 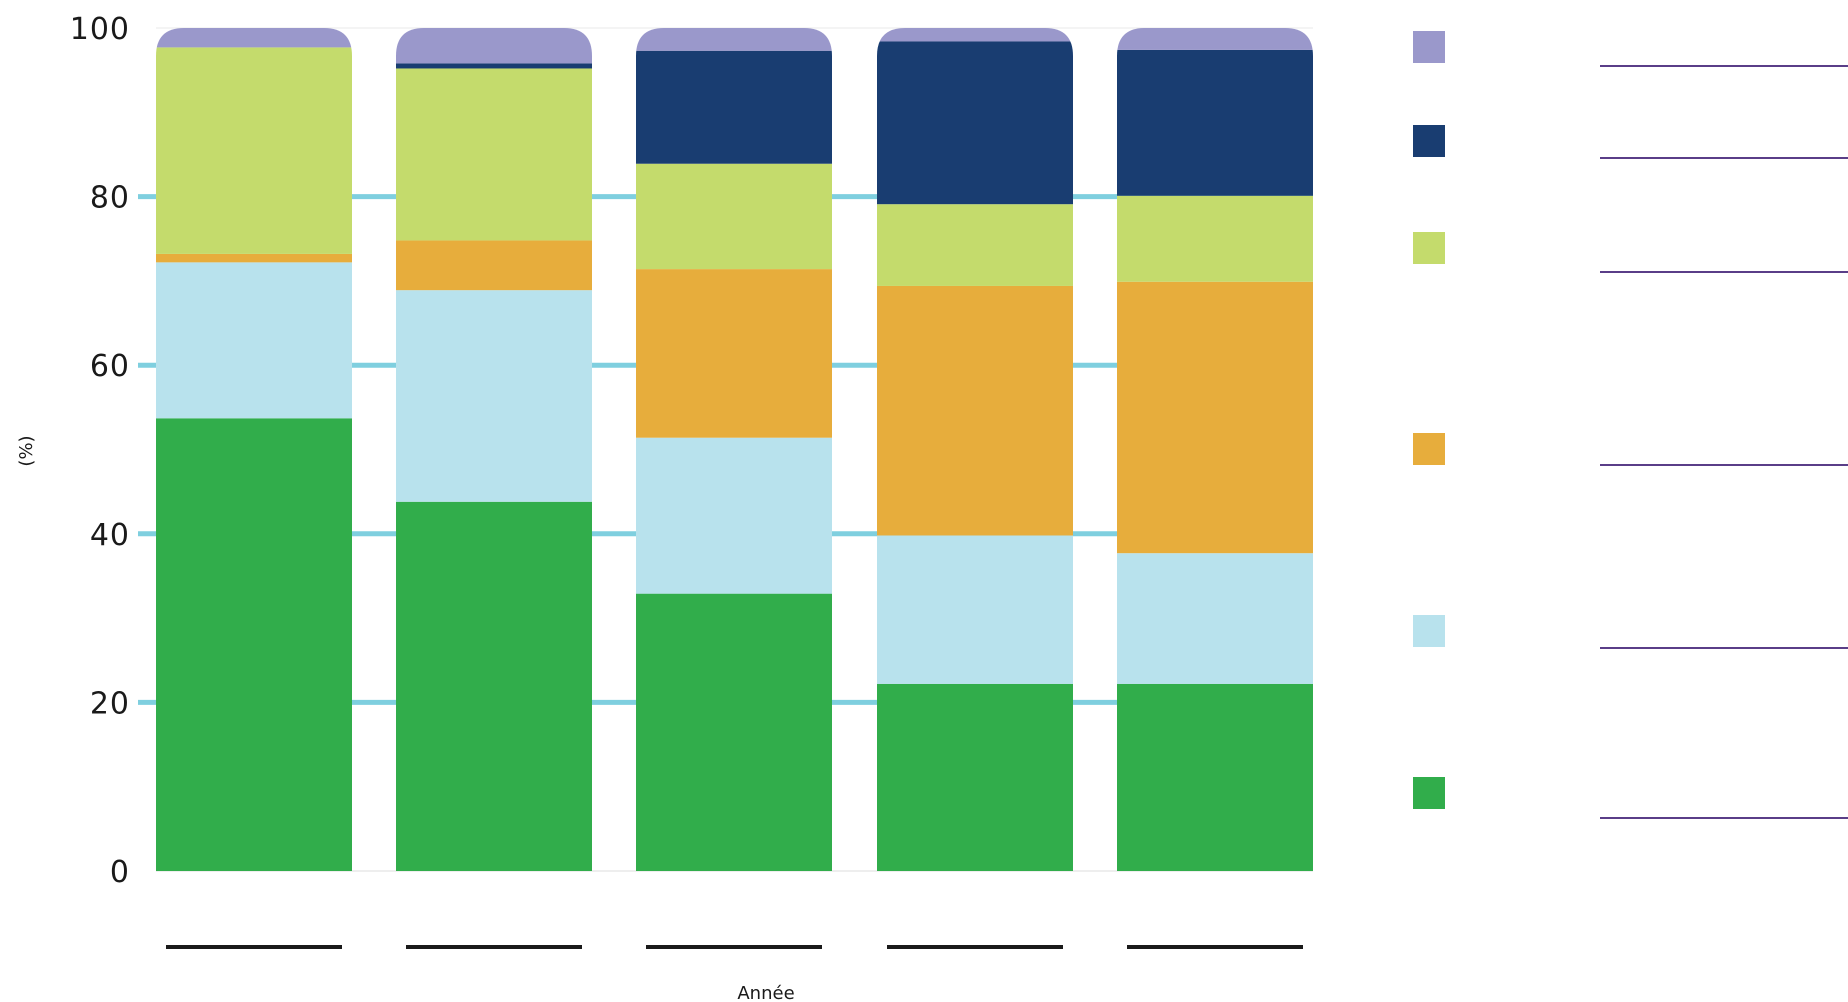 I want to click on y-tick-label: 100, so click(x=100, y=29).